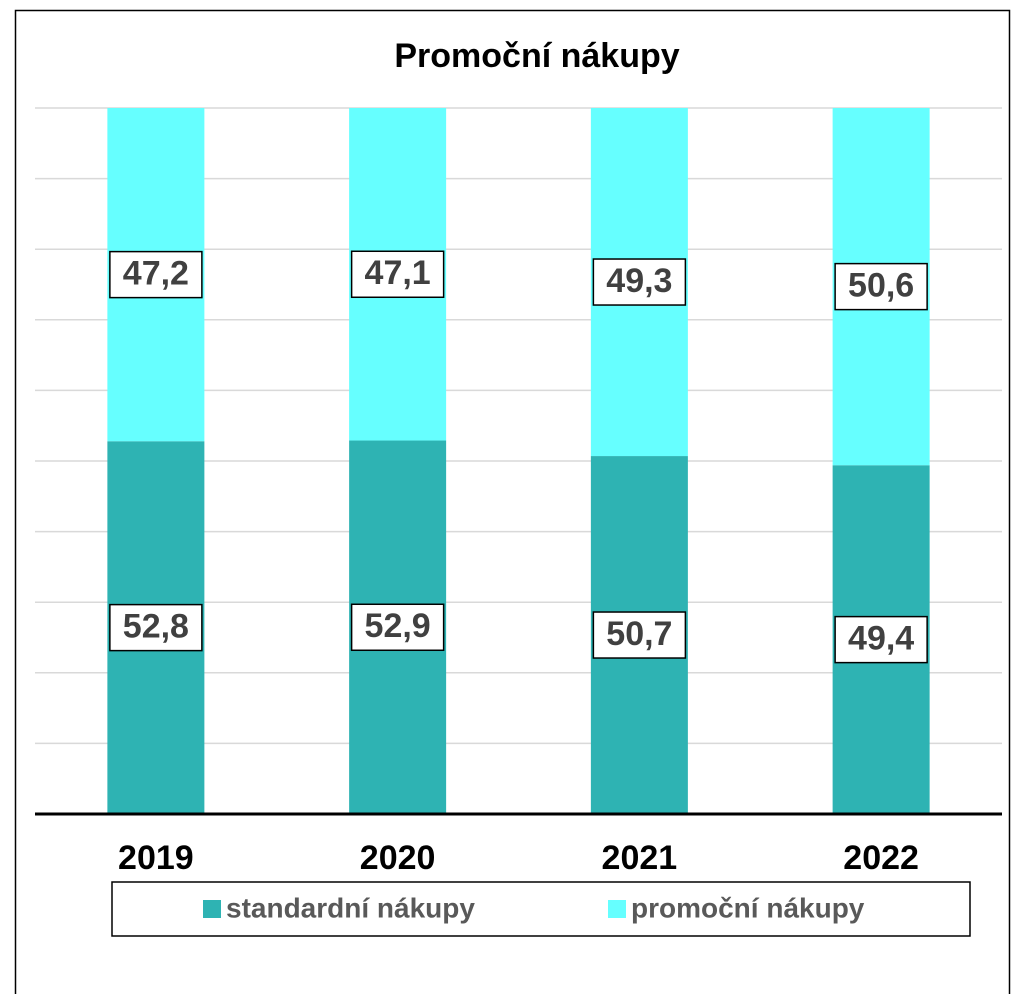 The image size is (1012, 994). I want to click on data-label: 52,8, so click(156, 627).